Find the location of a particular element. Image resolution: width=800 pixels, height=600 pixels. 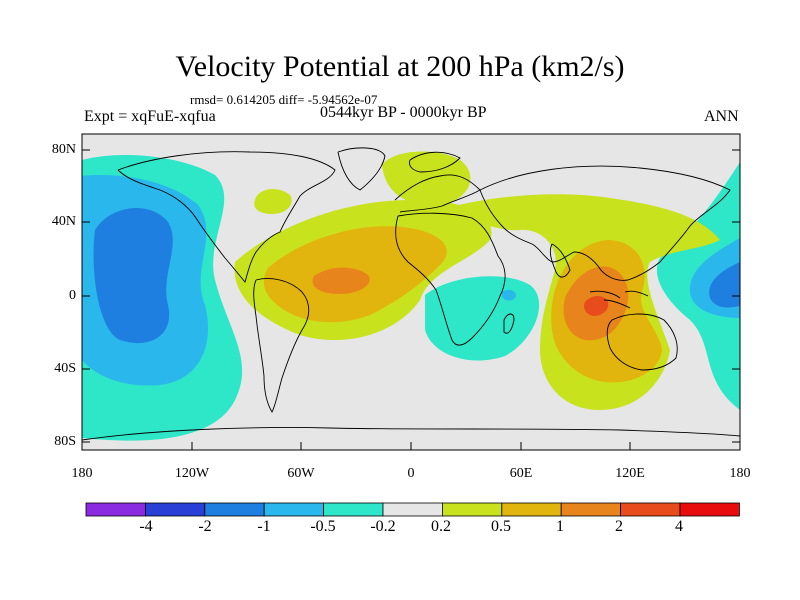

lat-label-0: 0 is located at coordinates (72, 295).